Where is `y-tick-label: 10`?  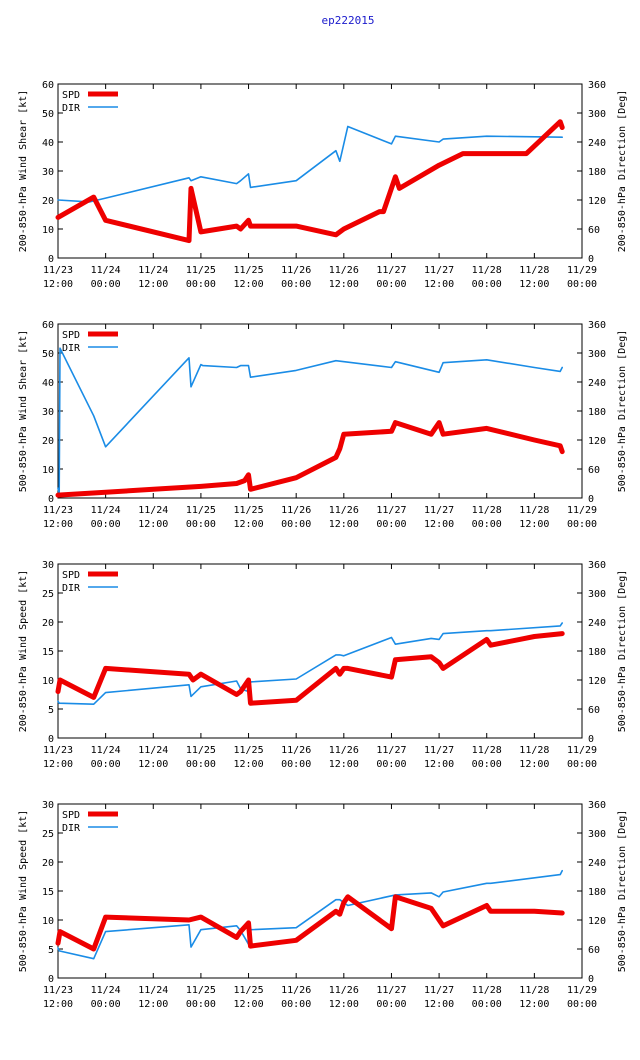
y-tick-label: 10 is located at coordinates (48, 921).